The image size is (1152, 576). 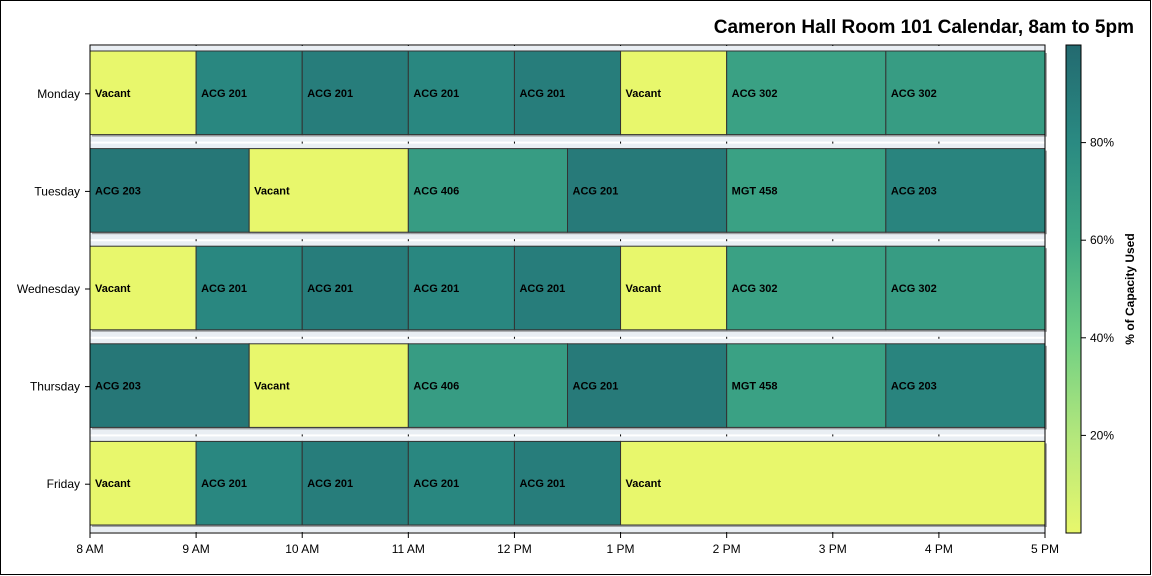 I want to click on colorbar-tick-label: 80%, so click(x=1102, y=143).